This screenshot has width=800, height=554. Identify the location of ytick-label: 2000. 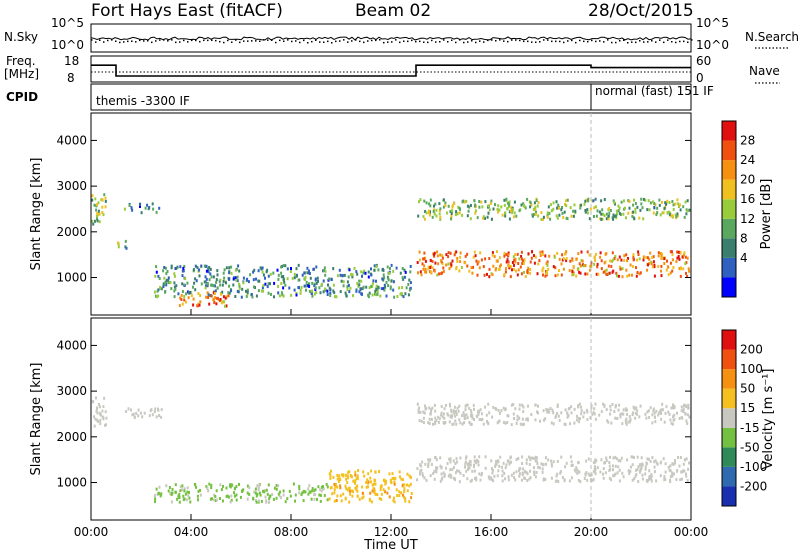
(71, 437).